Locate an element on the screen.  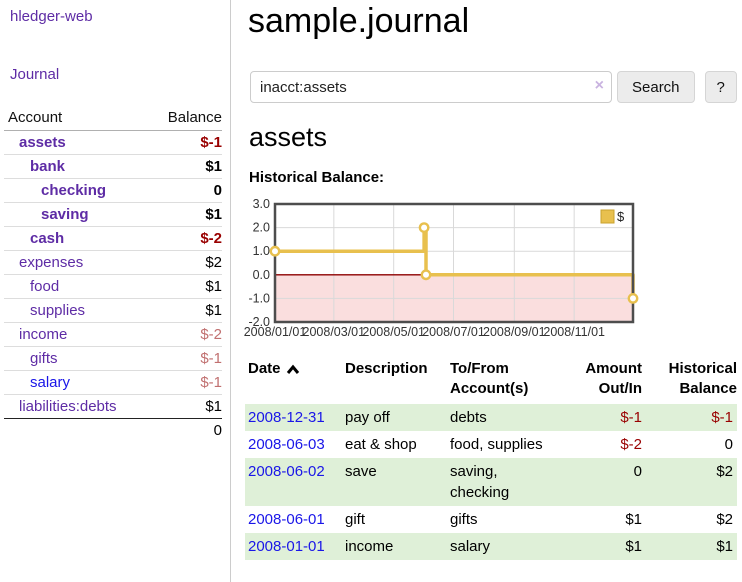
account-row: supplies $1 is located at coordinates (113, 310).